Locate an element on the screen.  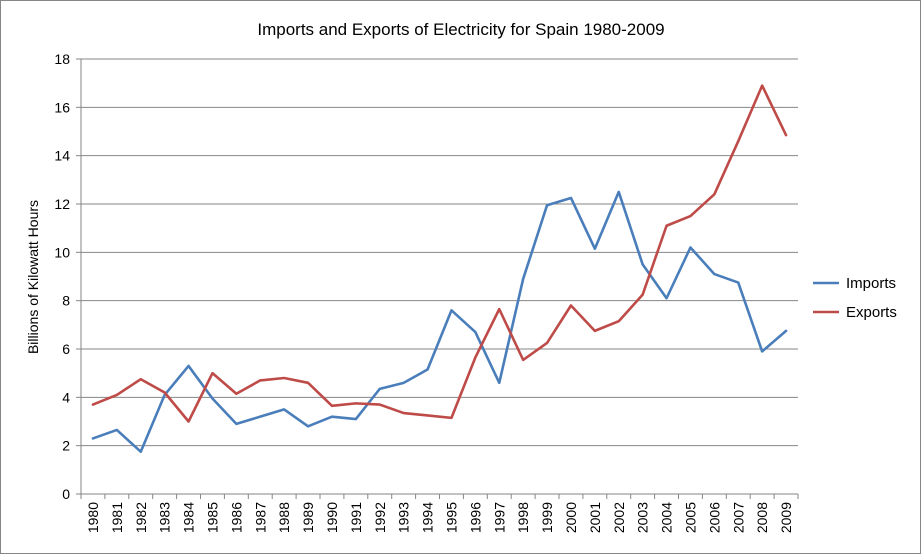
x-tick-label: 1981 is located at coordinates (117, 517).